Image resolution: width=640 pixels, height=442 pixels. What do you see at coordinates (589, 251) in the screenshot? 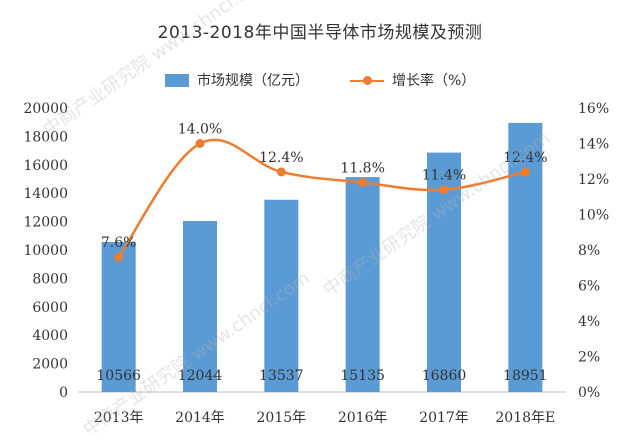
I see `y-right-tick-label: 8%` at bounding box center [589, 251].